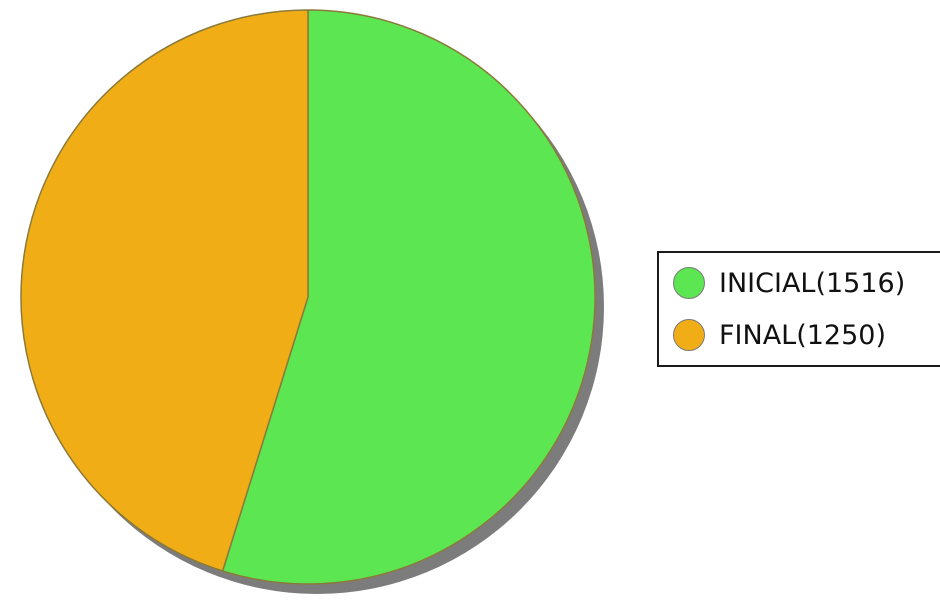 Image resolution: width=940 pixels, height=602 pixels. Describe the element at coordinates (689, 283) in the screenshot. I see `legend-swatch-inicial` at that location.